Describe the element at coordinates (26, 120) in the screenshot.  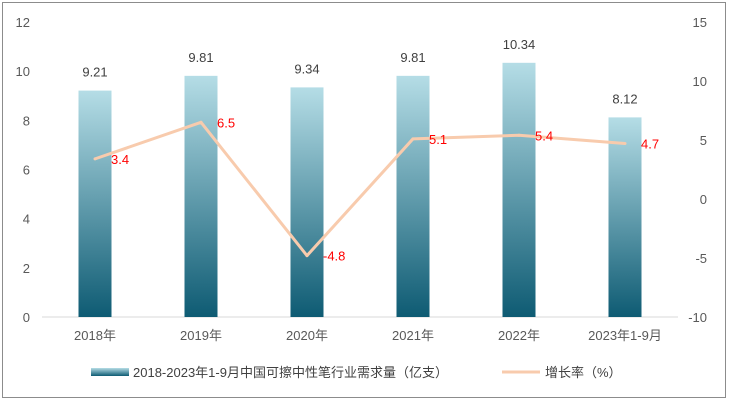
I see `left-axis-tick-label: 8` at that location.